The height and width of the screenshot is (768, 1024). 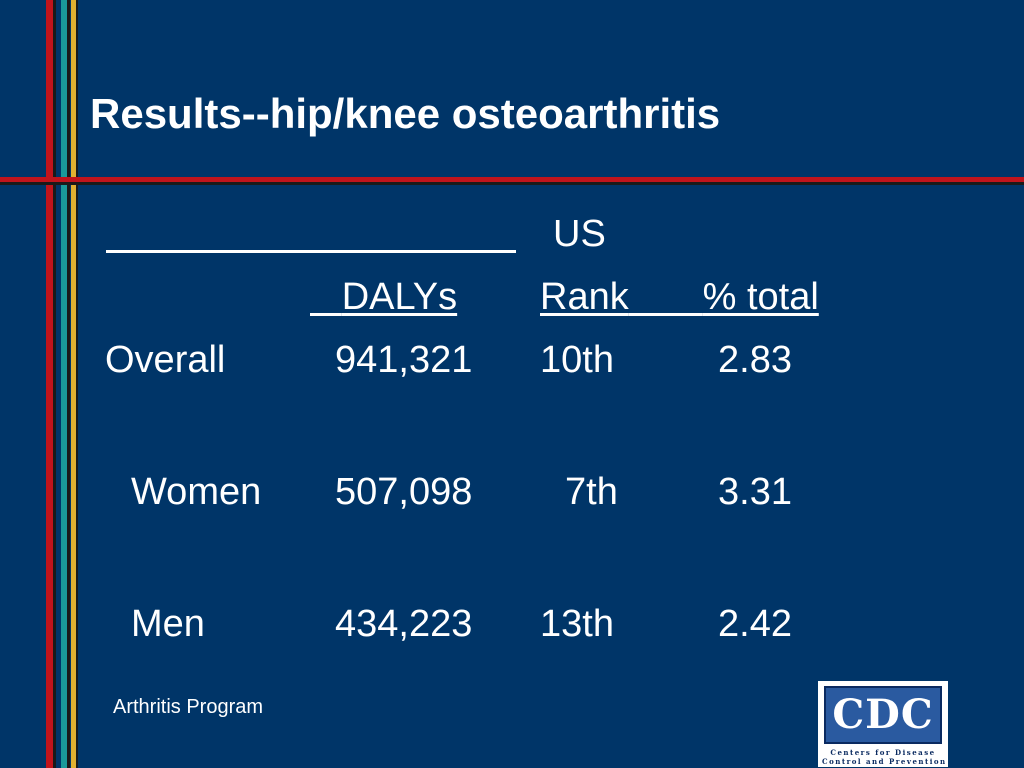 I want to click on cell-dalys-overall: 941,321, so click(x=404, y=360).